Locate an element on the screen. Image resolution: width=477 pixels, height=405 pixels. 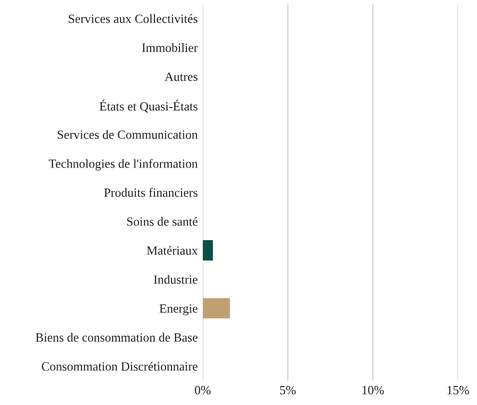
y-tick-label: Services aux Collectivités is located at coordinates (133, 18).